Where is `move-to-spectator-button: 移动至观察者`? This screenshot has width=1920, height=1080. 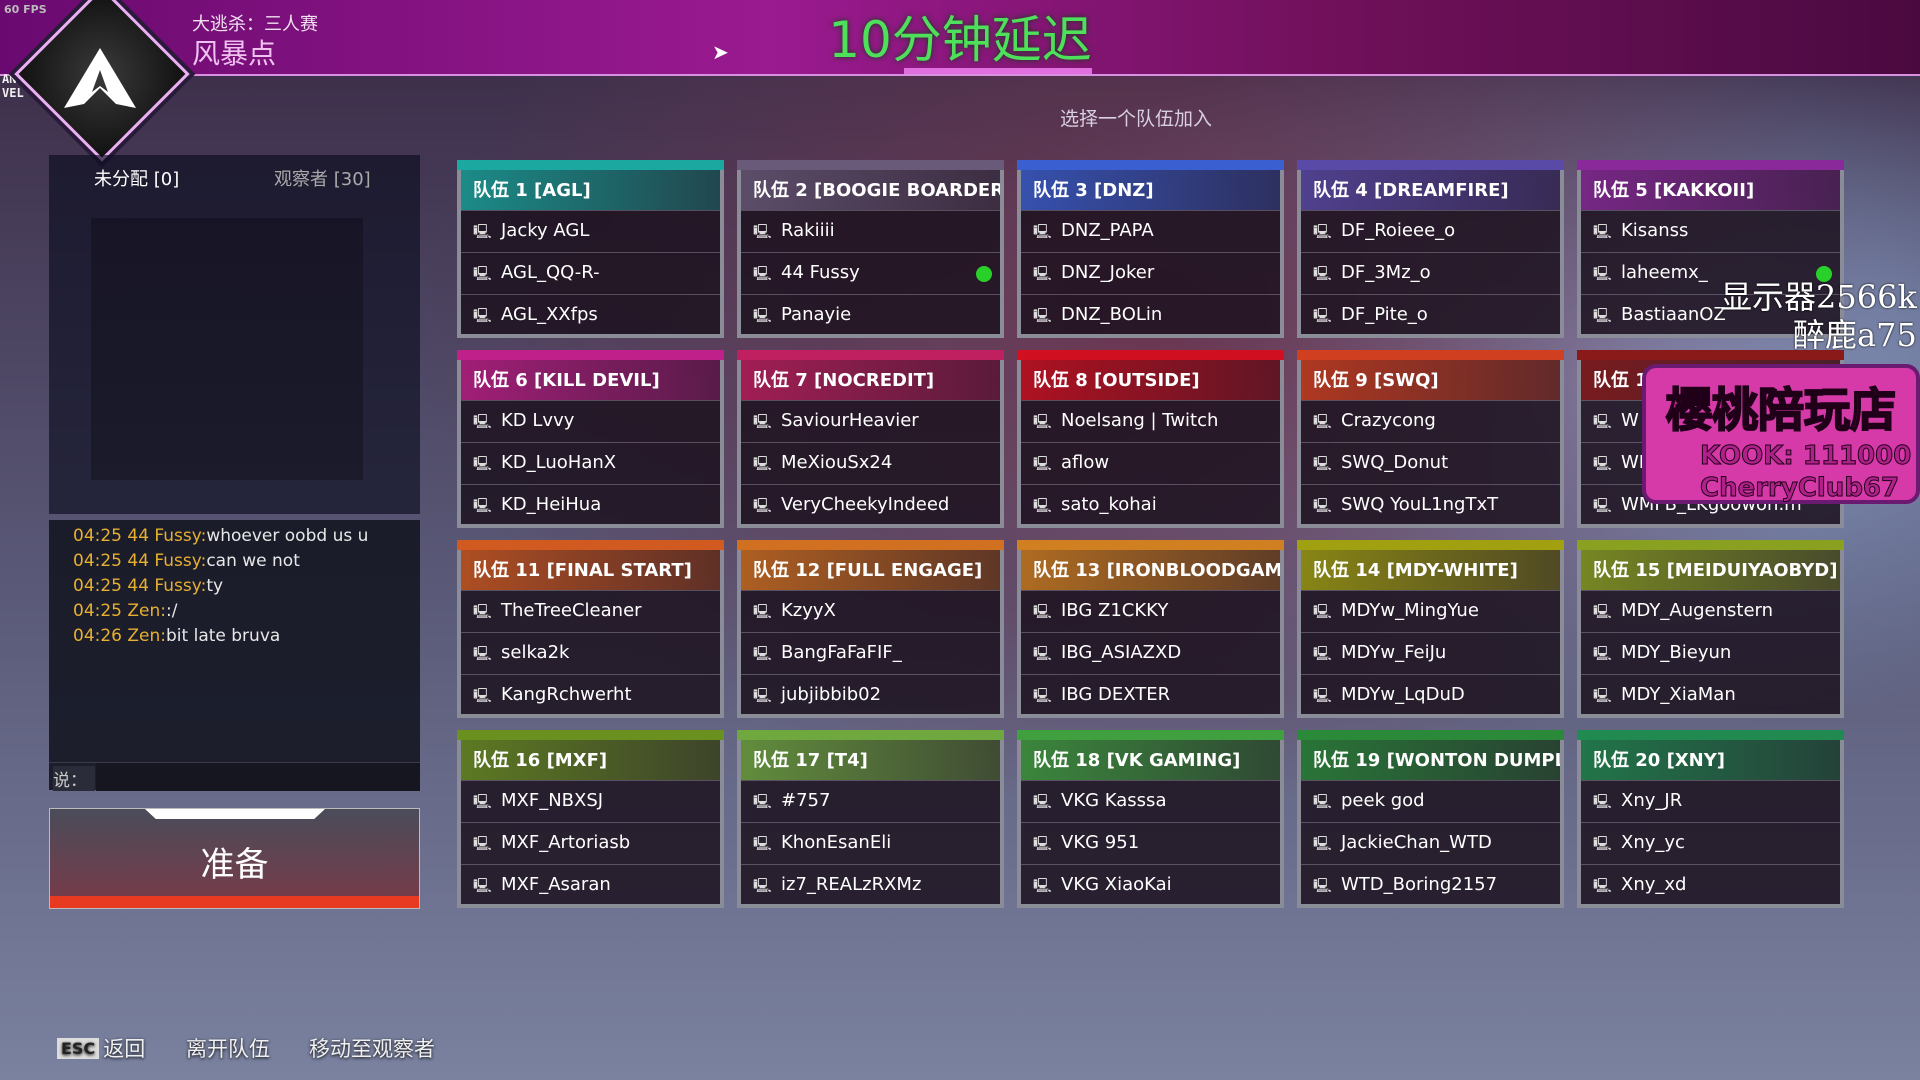 move-to-spectator-button: 移动至观察者 is located at coordinates (372, 1049).